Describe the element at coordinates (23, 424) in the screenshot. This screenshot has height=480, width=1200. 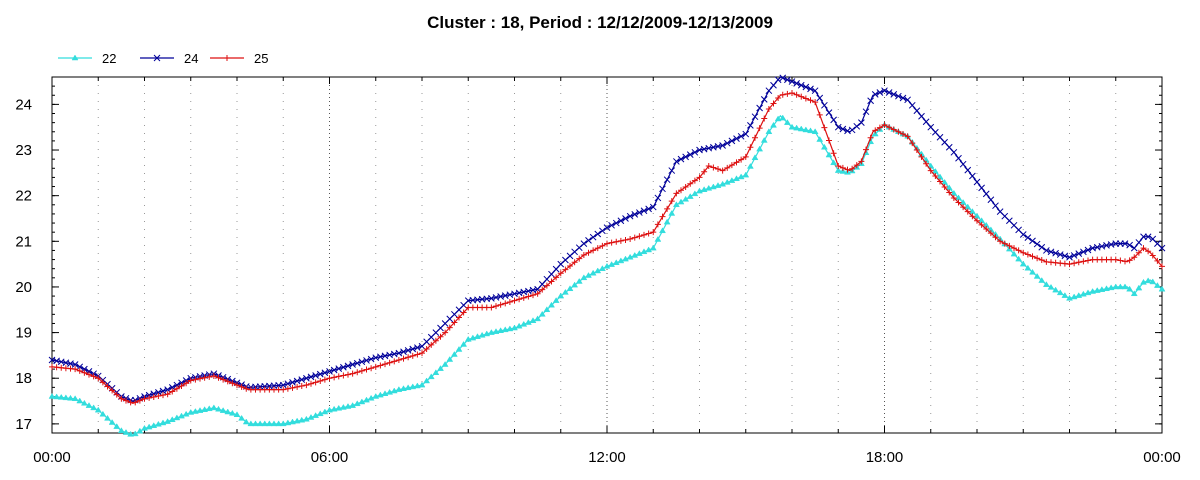
I see `y-tick-label: 17` at that location.